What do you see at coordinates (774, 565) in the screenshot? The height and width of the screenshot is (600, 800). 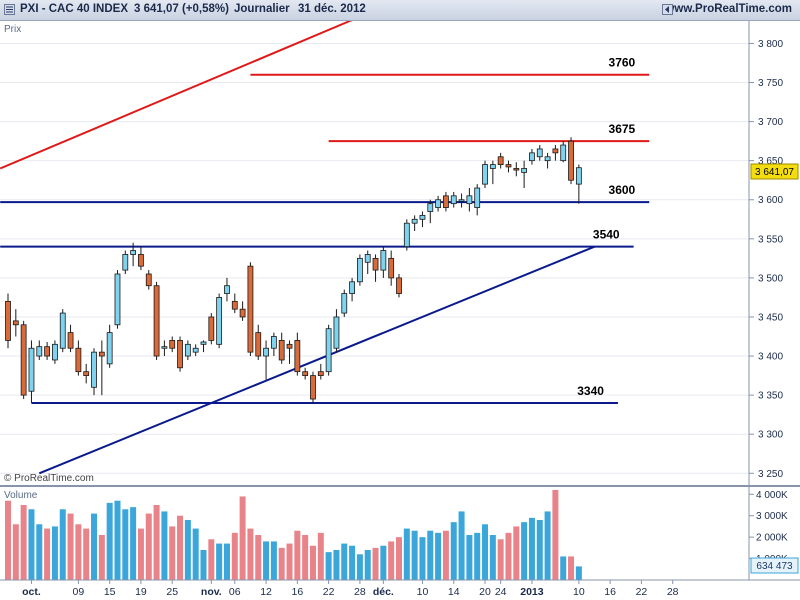 I see `last-volume-marker: 634 473` at bounding box center [774, 565].